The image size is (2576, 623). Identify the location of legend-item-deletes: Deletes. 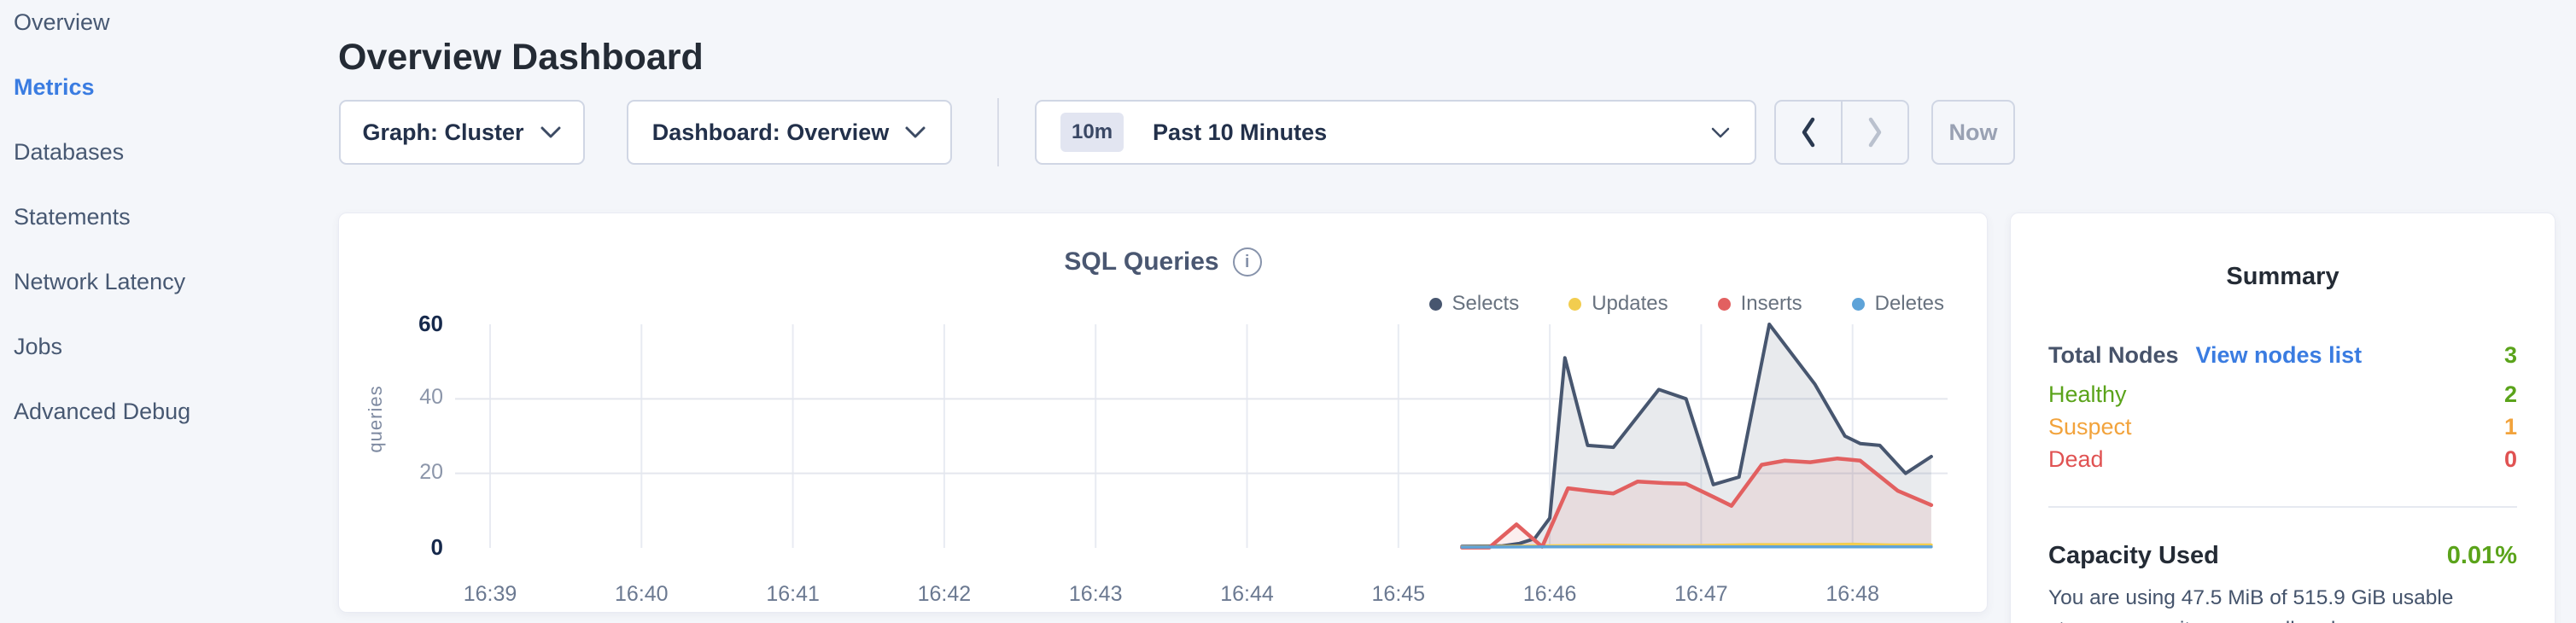
(1897, 304).